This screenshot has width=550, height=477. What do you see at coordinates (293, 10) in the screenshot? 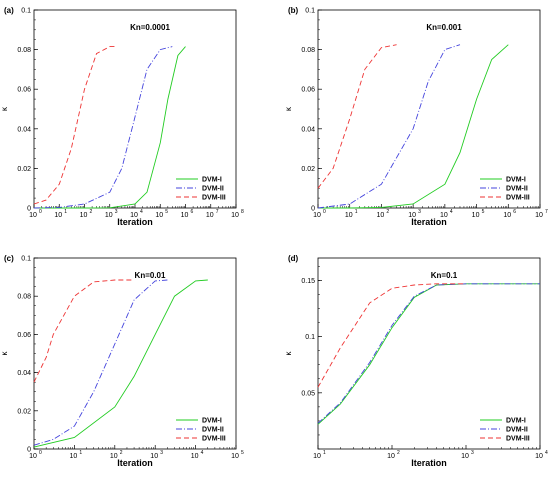
I see `panel-label: (b)` at bounding box center [293, 10].